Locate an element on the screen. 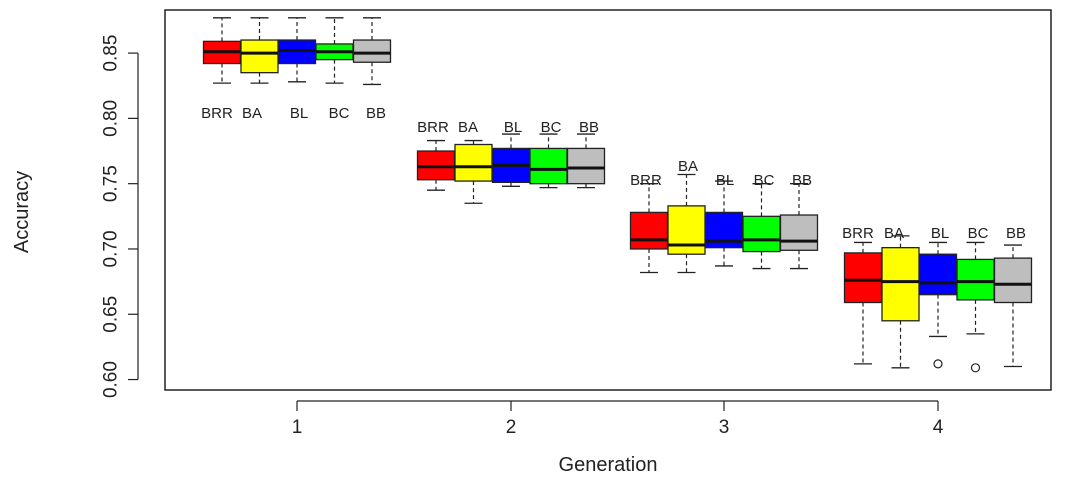 The image size is (1066, 478). box-label-bl-gen2: BL is located at coordinates (513, 127).